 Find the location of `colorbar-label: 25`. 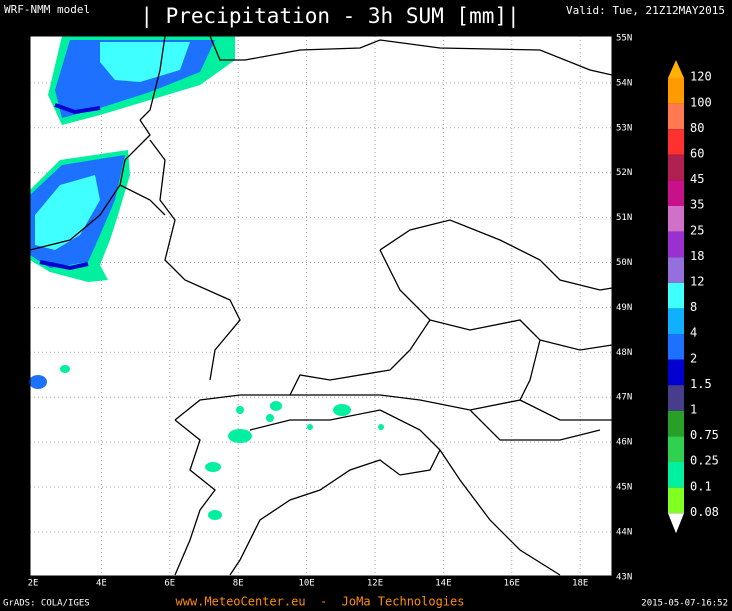

colorbar-label: 25 is located at coordinates (697, 230).